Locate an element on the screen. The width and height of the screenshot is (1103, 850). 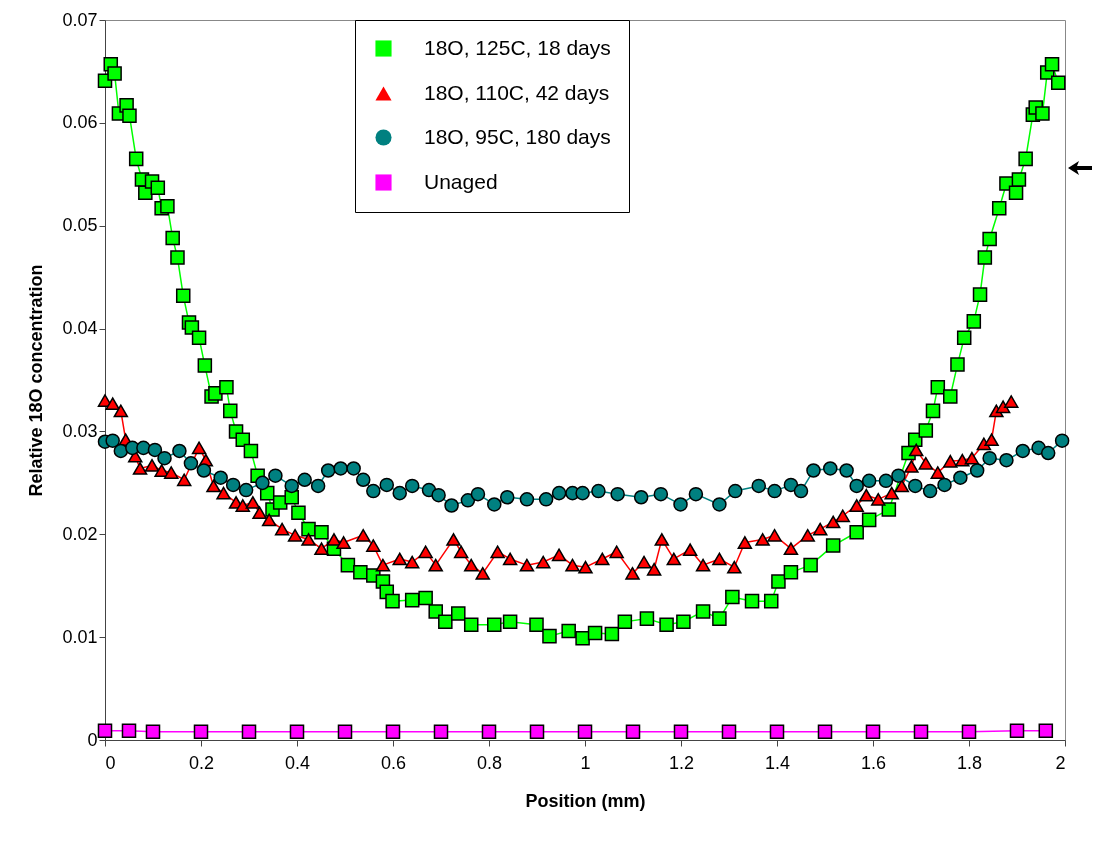
y-tick-label: 0 is located at coordinates (92, 739).